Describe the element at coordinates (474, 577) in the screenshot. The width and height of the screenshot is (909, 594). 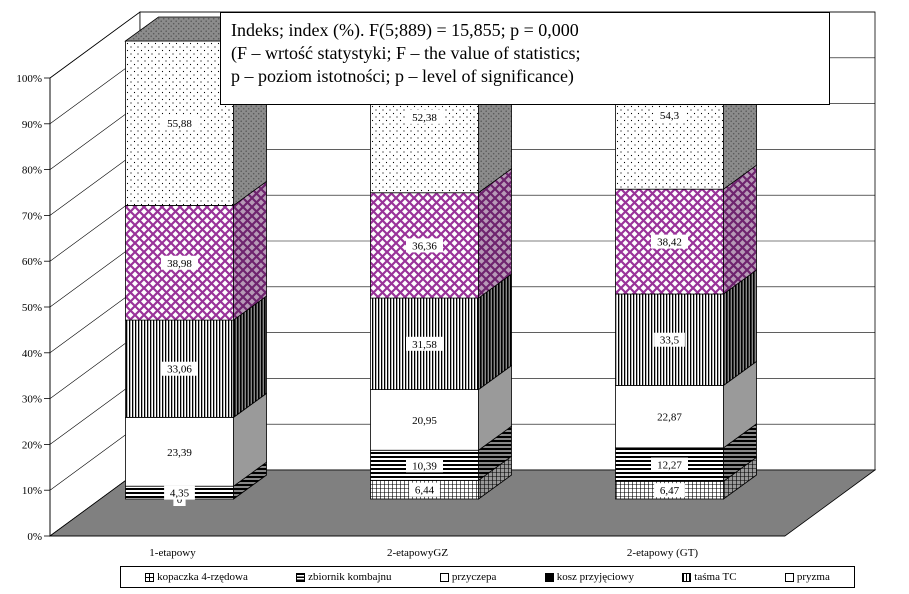
I see `legend-label: przyczepa` at that location.